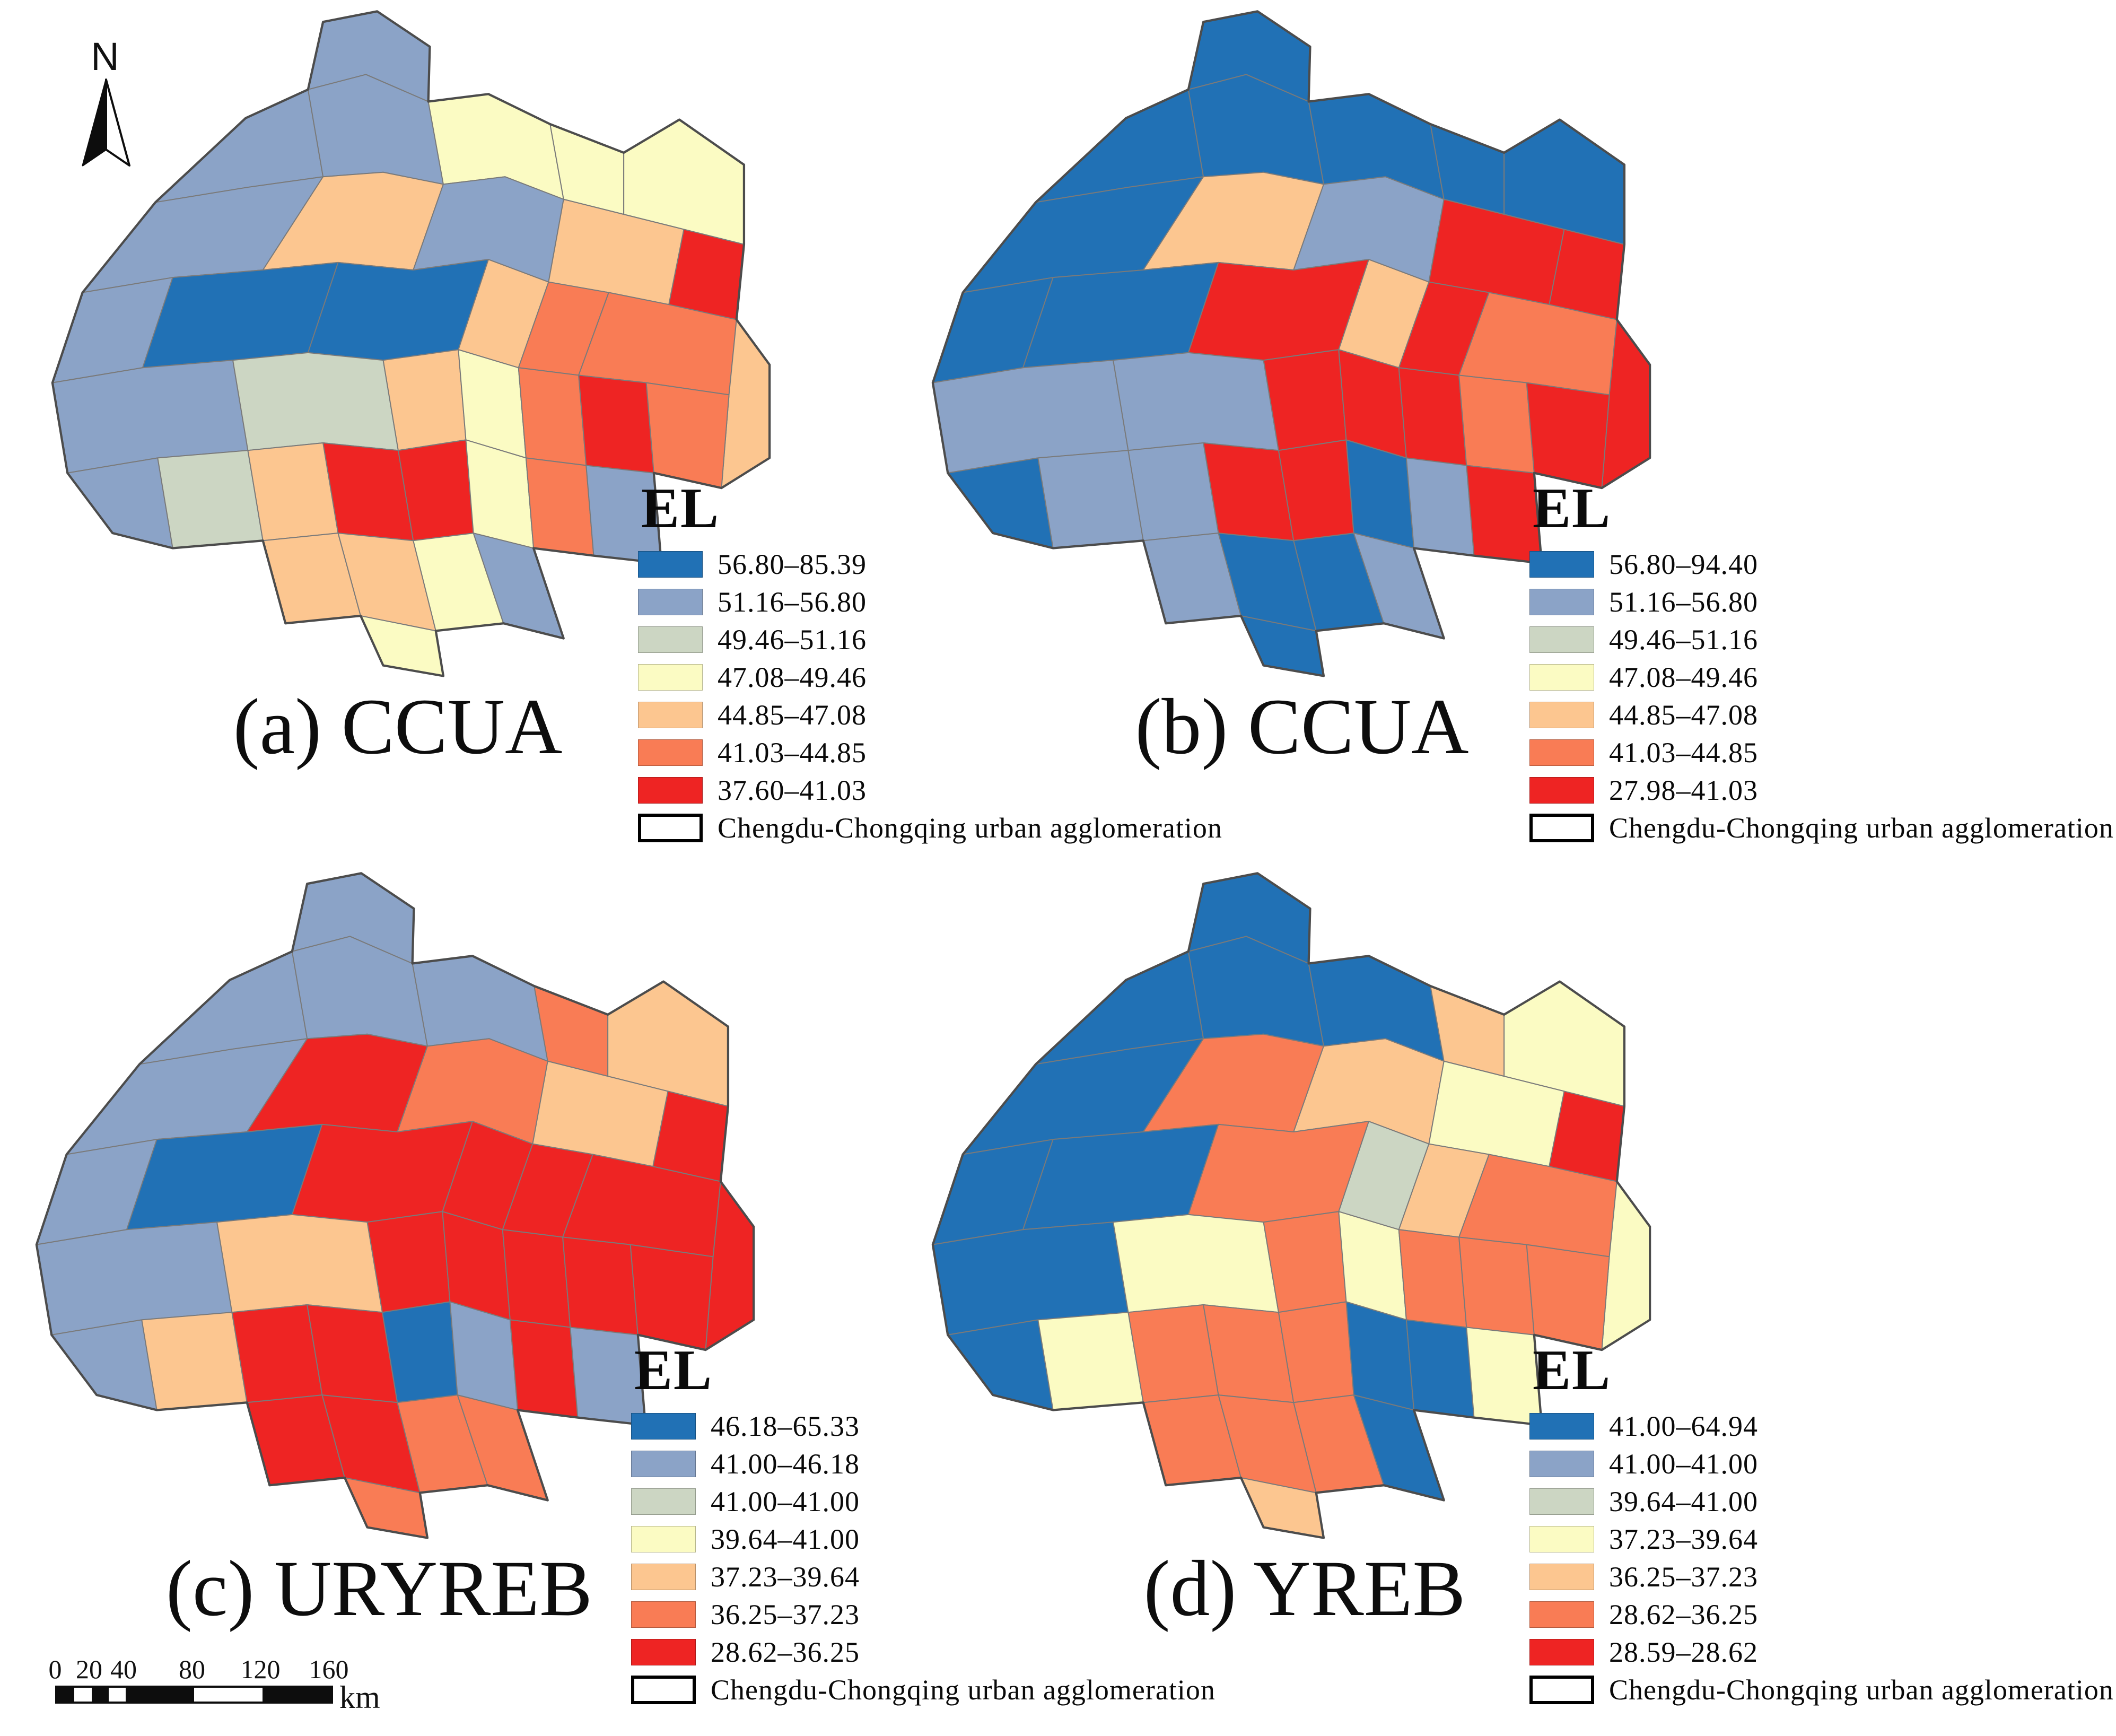  I want to click on legend-item: 56.80–85.39, so click(930, 564).